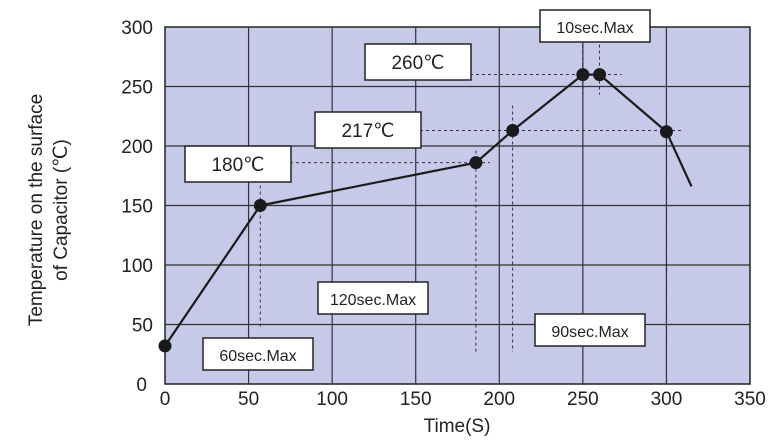  I want to click on y-axis-title-line-1: Temperature on the surface, so click(36, 210).